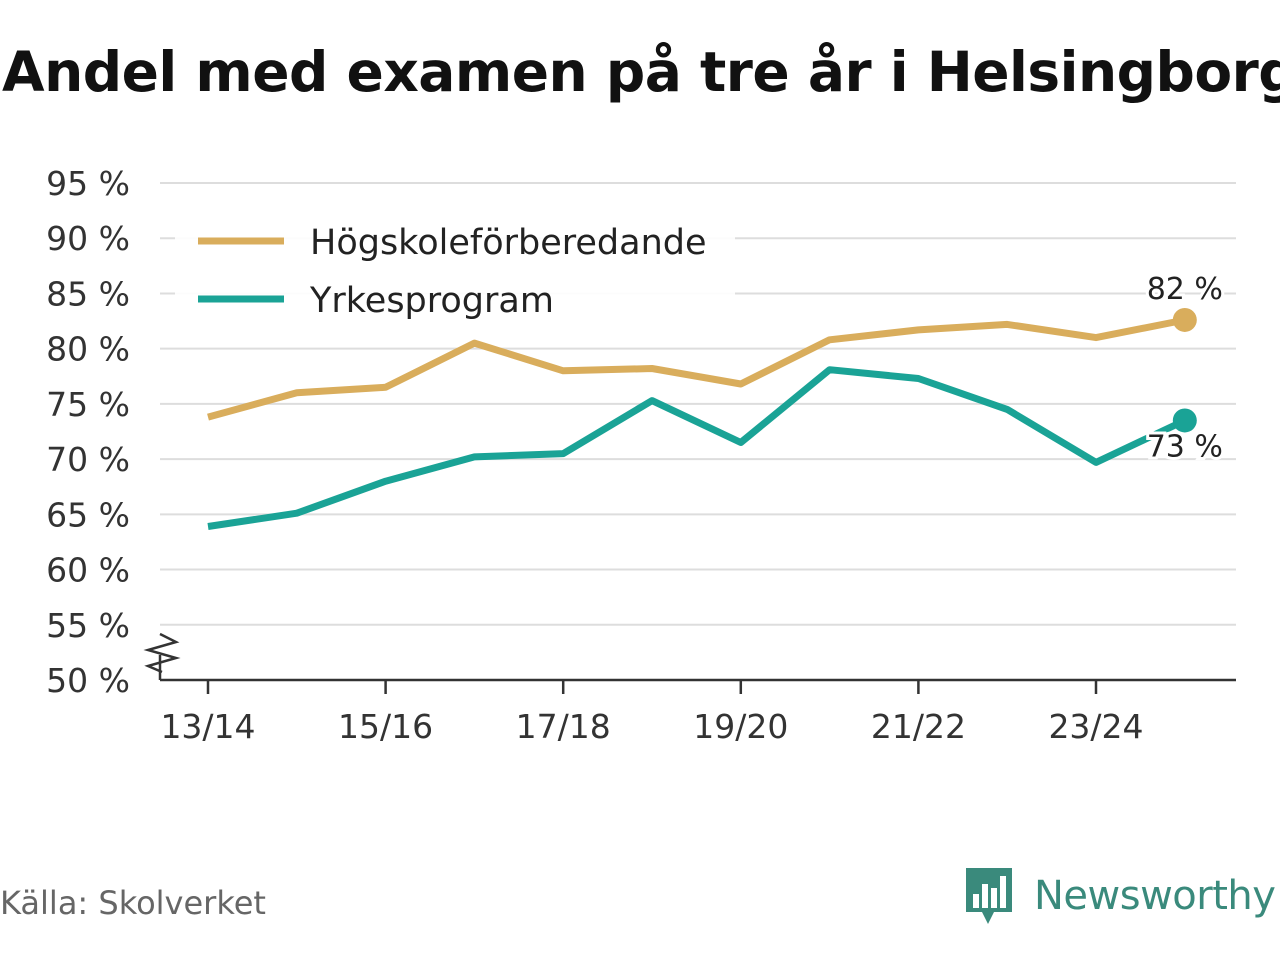  I want to click on legend: Högskoleförberedande Yrkesprogram, so click(455, 272).